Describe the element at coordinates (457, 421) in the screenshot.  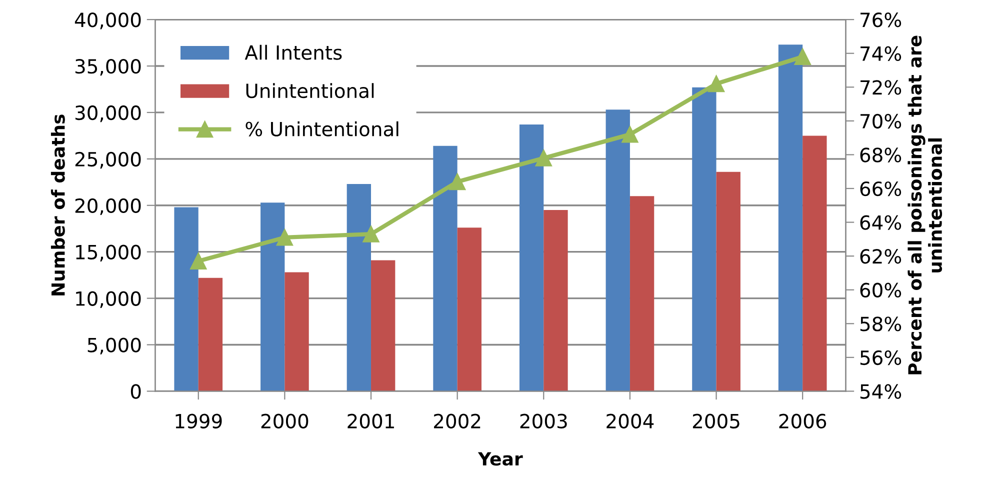
I see `x-tick-label: 2002` at that location.